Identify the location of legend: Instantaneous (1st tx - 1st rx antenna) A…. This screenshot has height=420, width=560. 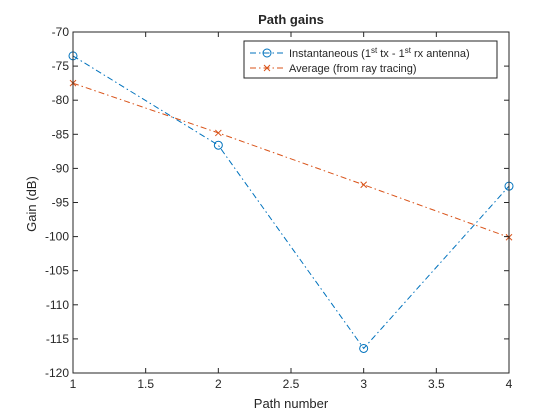
(370, 59).